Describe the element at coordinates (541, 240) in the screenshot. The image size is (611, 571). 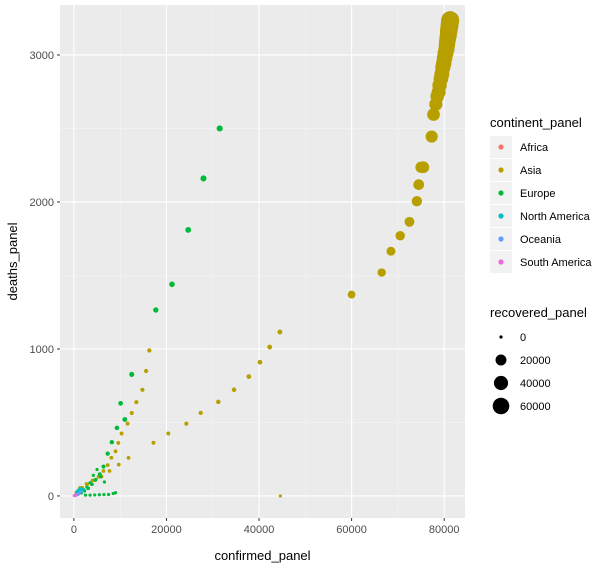
I see `legend-label: Oceania` at that location.